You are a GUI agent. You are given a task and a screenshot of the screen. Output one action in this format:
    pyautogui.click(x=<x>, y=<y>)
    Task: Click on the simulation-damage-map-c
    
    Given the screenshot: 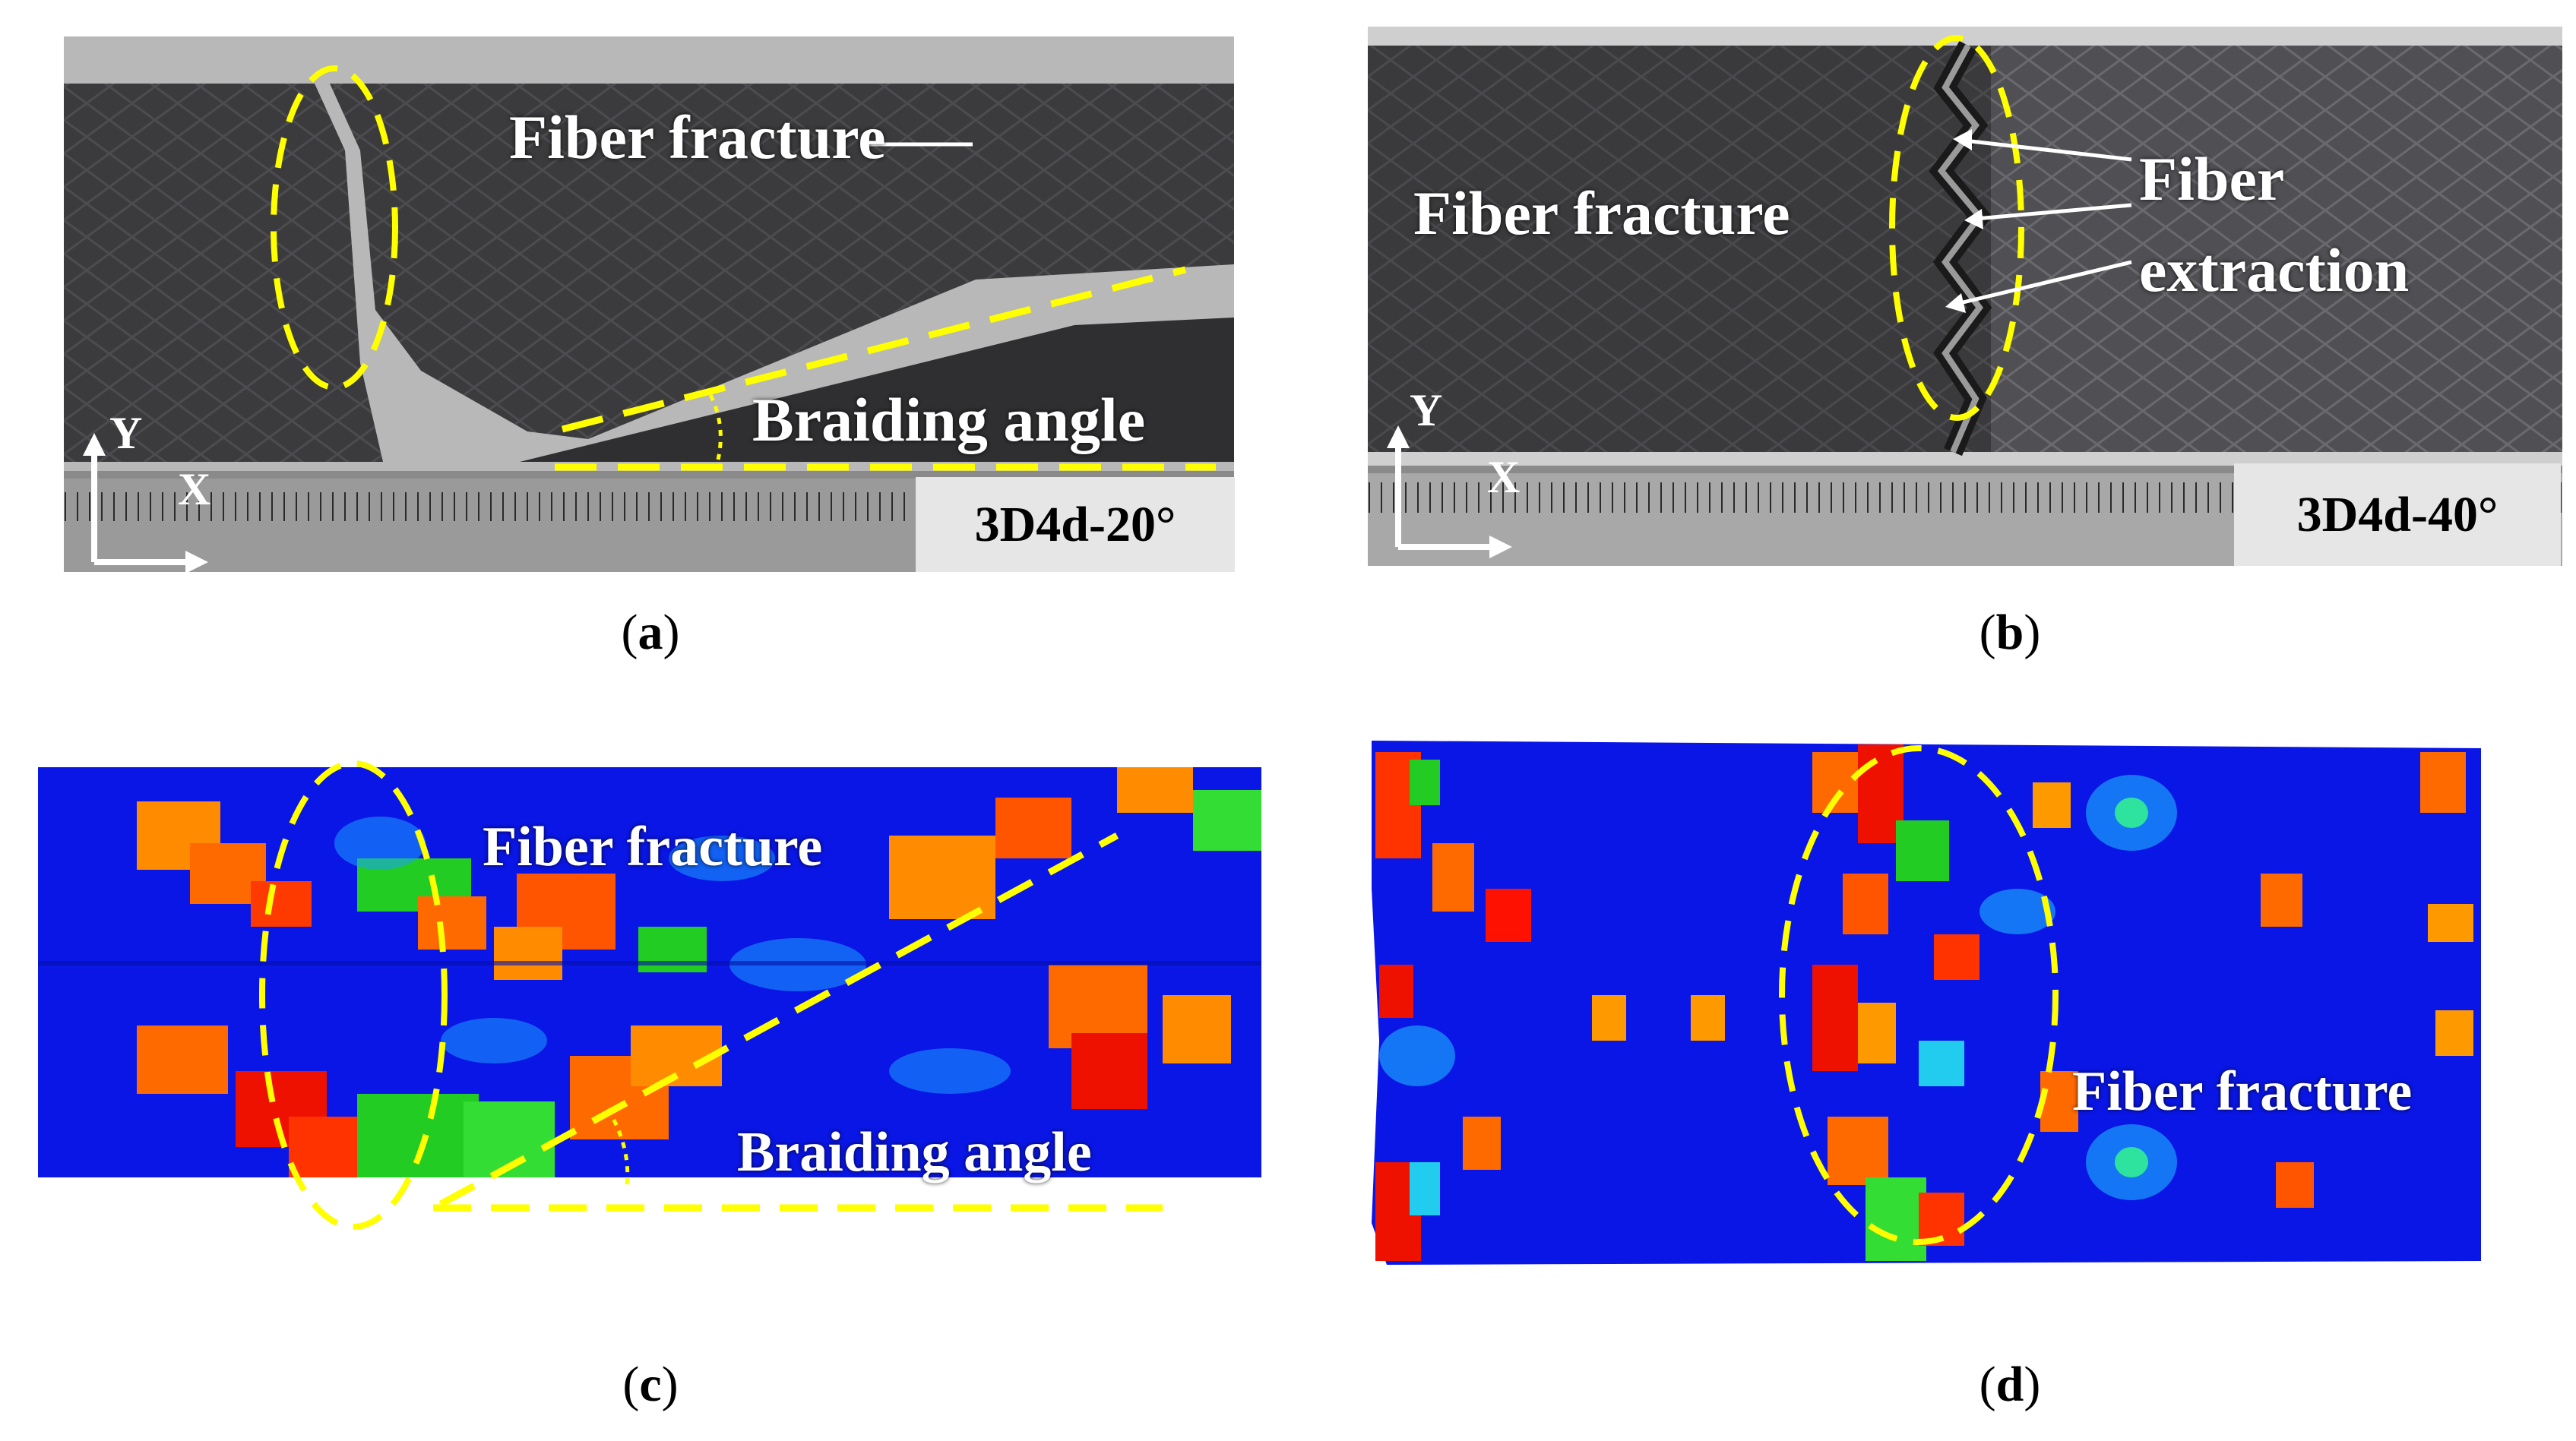 What is the action you would take?
    pyautogui.click(x=649, y=972)
    